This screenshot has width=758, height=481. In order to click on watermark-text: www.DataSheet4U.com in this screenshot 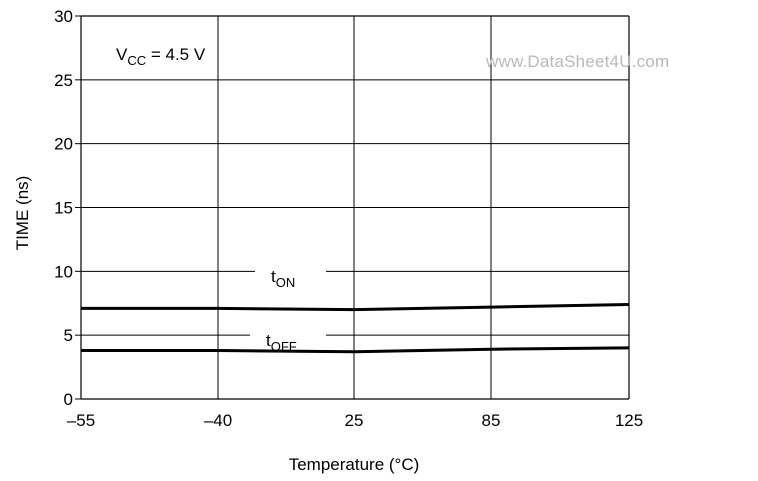, I will do `click(578, 61)`.